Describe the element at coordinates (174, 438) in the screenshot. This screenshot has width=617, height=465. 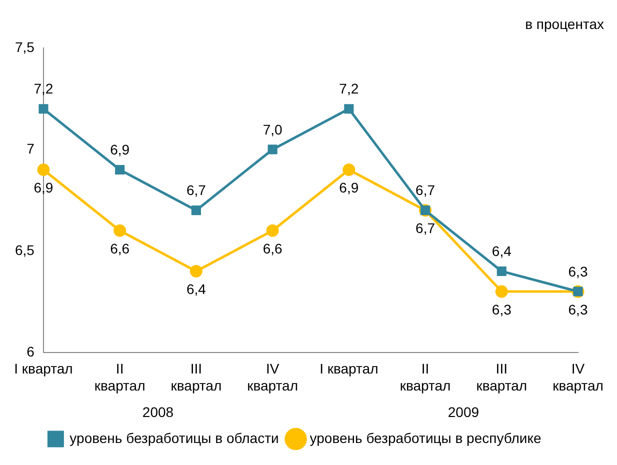
I see `legend-label: уровень безработицы в области` at that location.